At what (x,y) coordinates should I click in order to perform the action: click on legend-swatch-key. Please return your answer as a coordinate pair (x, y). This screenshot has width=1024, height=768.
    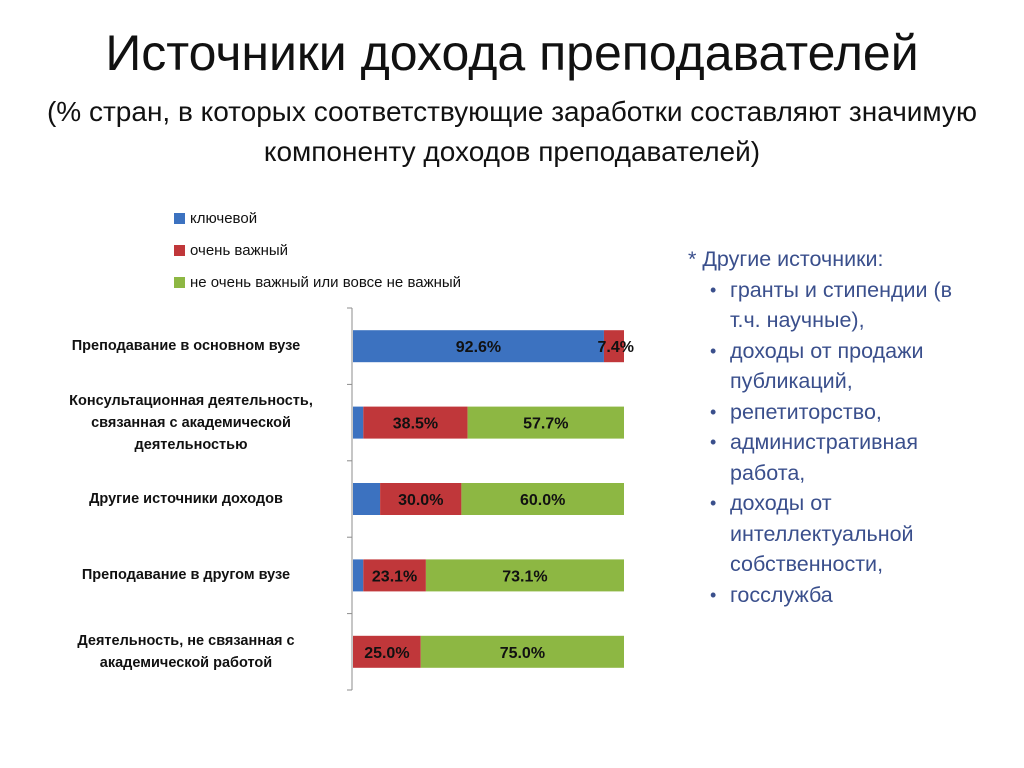
    Looking at the image, I should click on (179, 218).